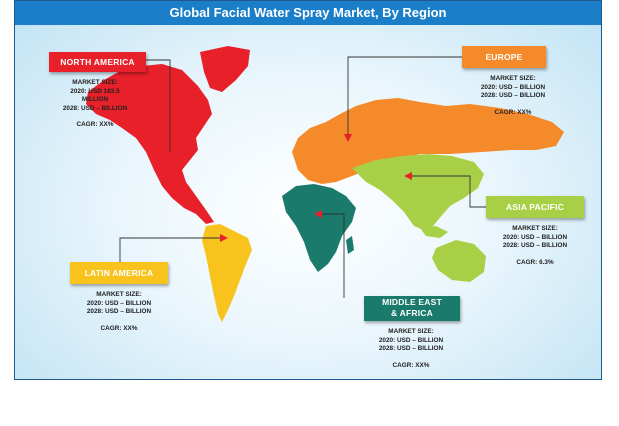 The height and width of the screenshot is (426, 619). What do you see at coordinates (319, 228) in the screenshot?
I see `mea-shape` at bounding box center [319, 228].